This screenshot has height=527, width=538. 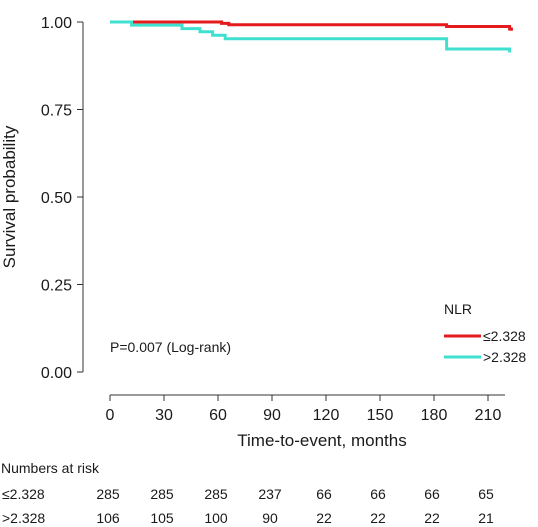 What do you see at coordinates (380, 415) in the screenshot?
I see `x-tick-label: 150` at bounding box center [380, 415].